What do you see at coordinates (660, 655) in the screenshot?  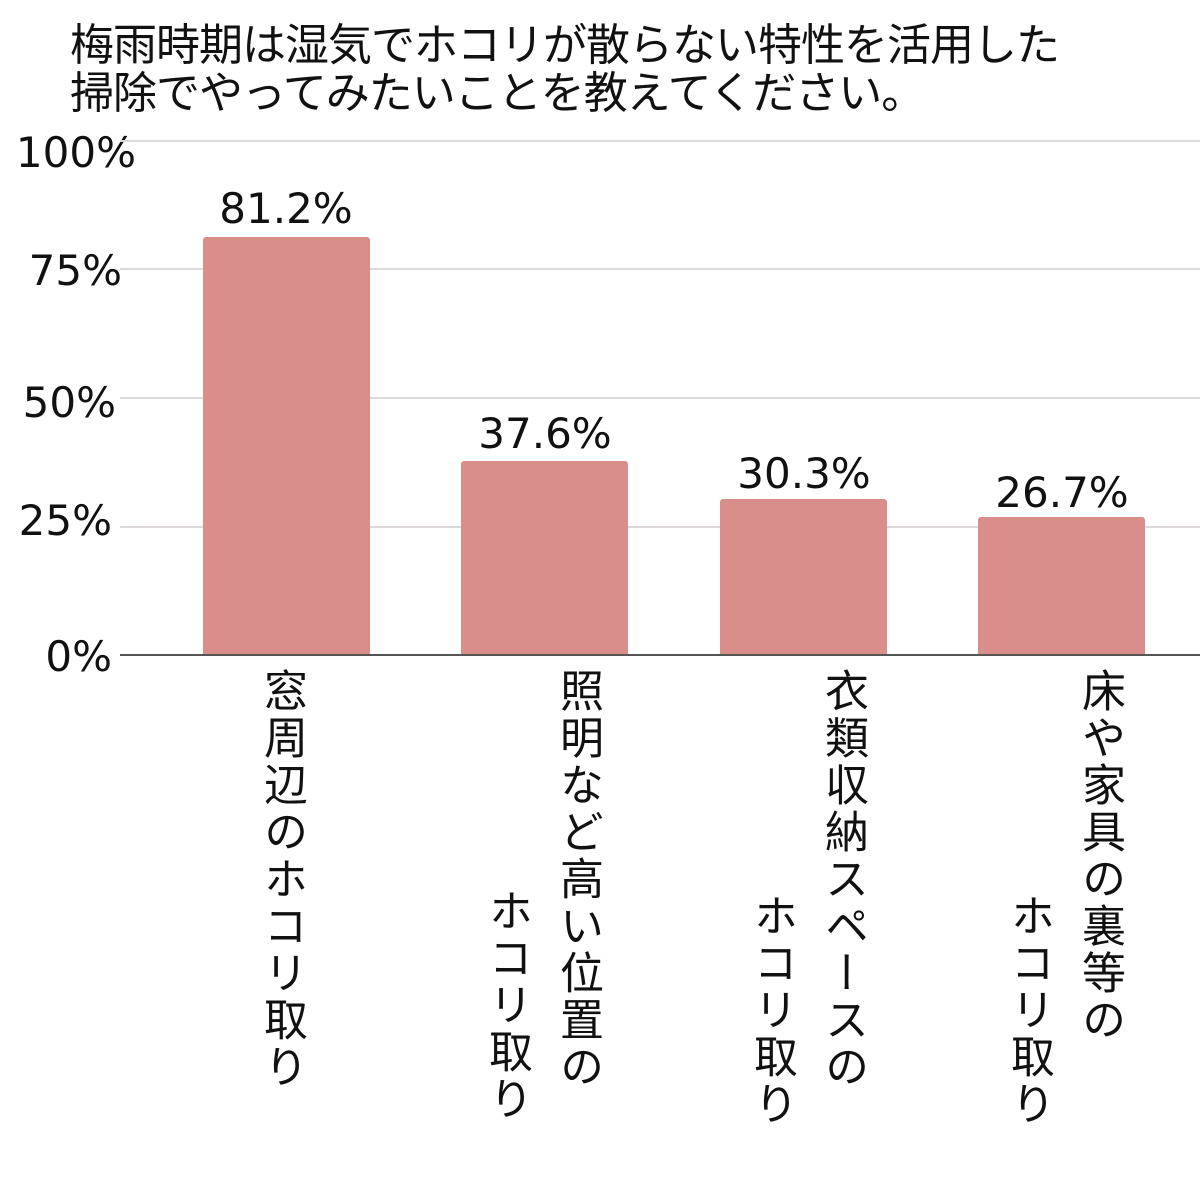 I see `x-axis-line` at bounding box center [660, 655].